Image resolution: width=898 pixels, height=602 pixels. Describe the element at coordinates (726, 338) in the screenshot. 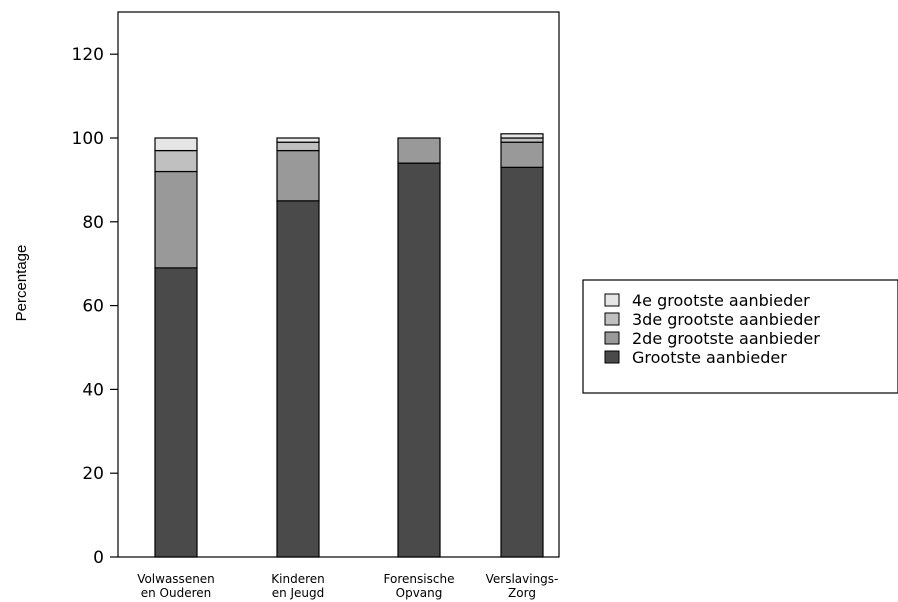

I see `legend-label: 2de grootste aanbieder` at that location.